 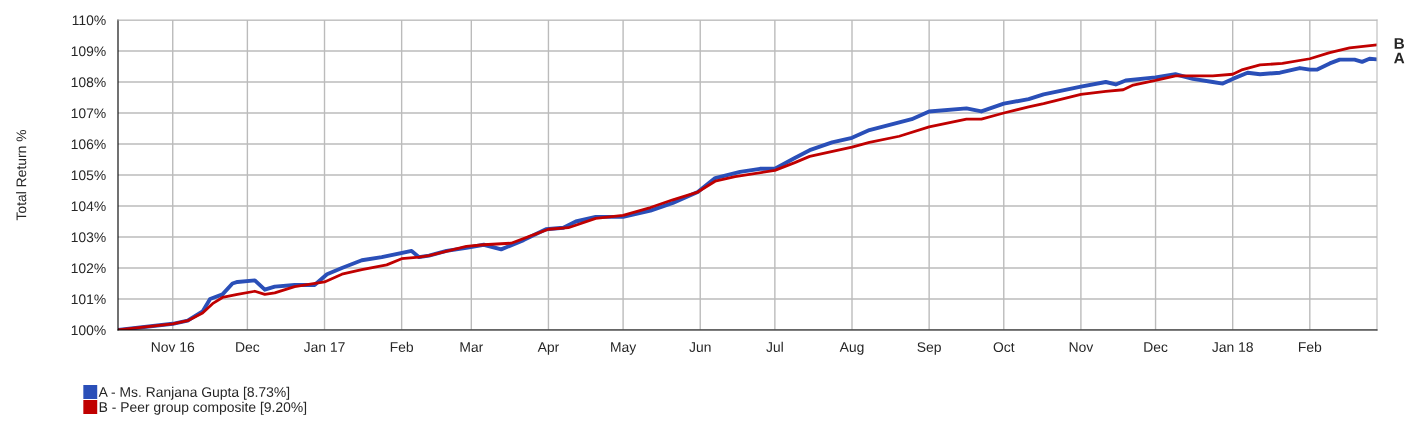 What do you see at coordinates (1081, 347) in the screenshot?
I see `x-tick-label: Nov` at bounding box center [1081, 347].